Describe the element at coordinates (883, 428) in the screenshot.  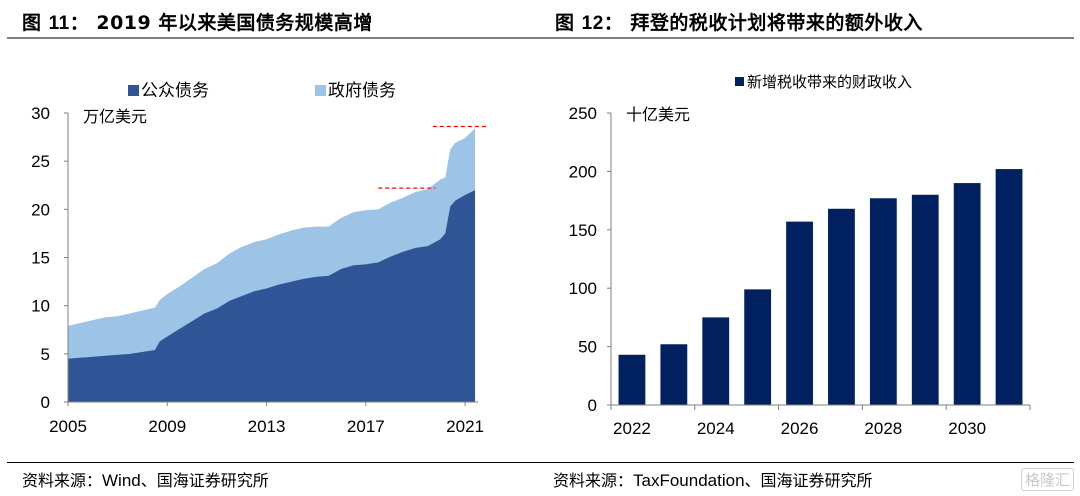
I see `right-x-tick-label: 2028` at that location.